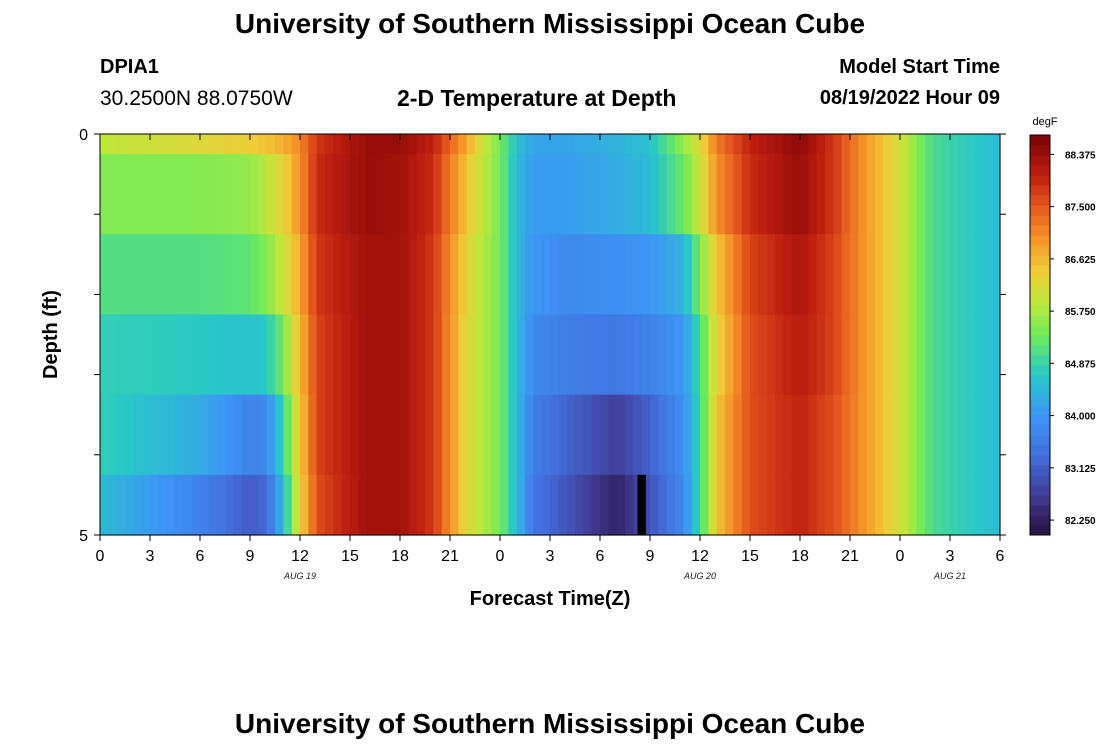  I want to click on colorbar-tick-label: 82.250, so click(1080, 521).